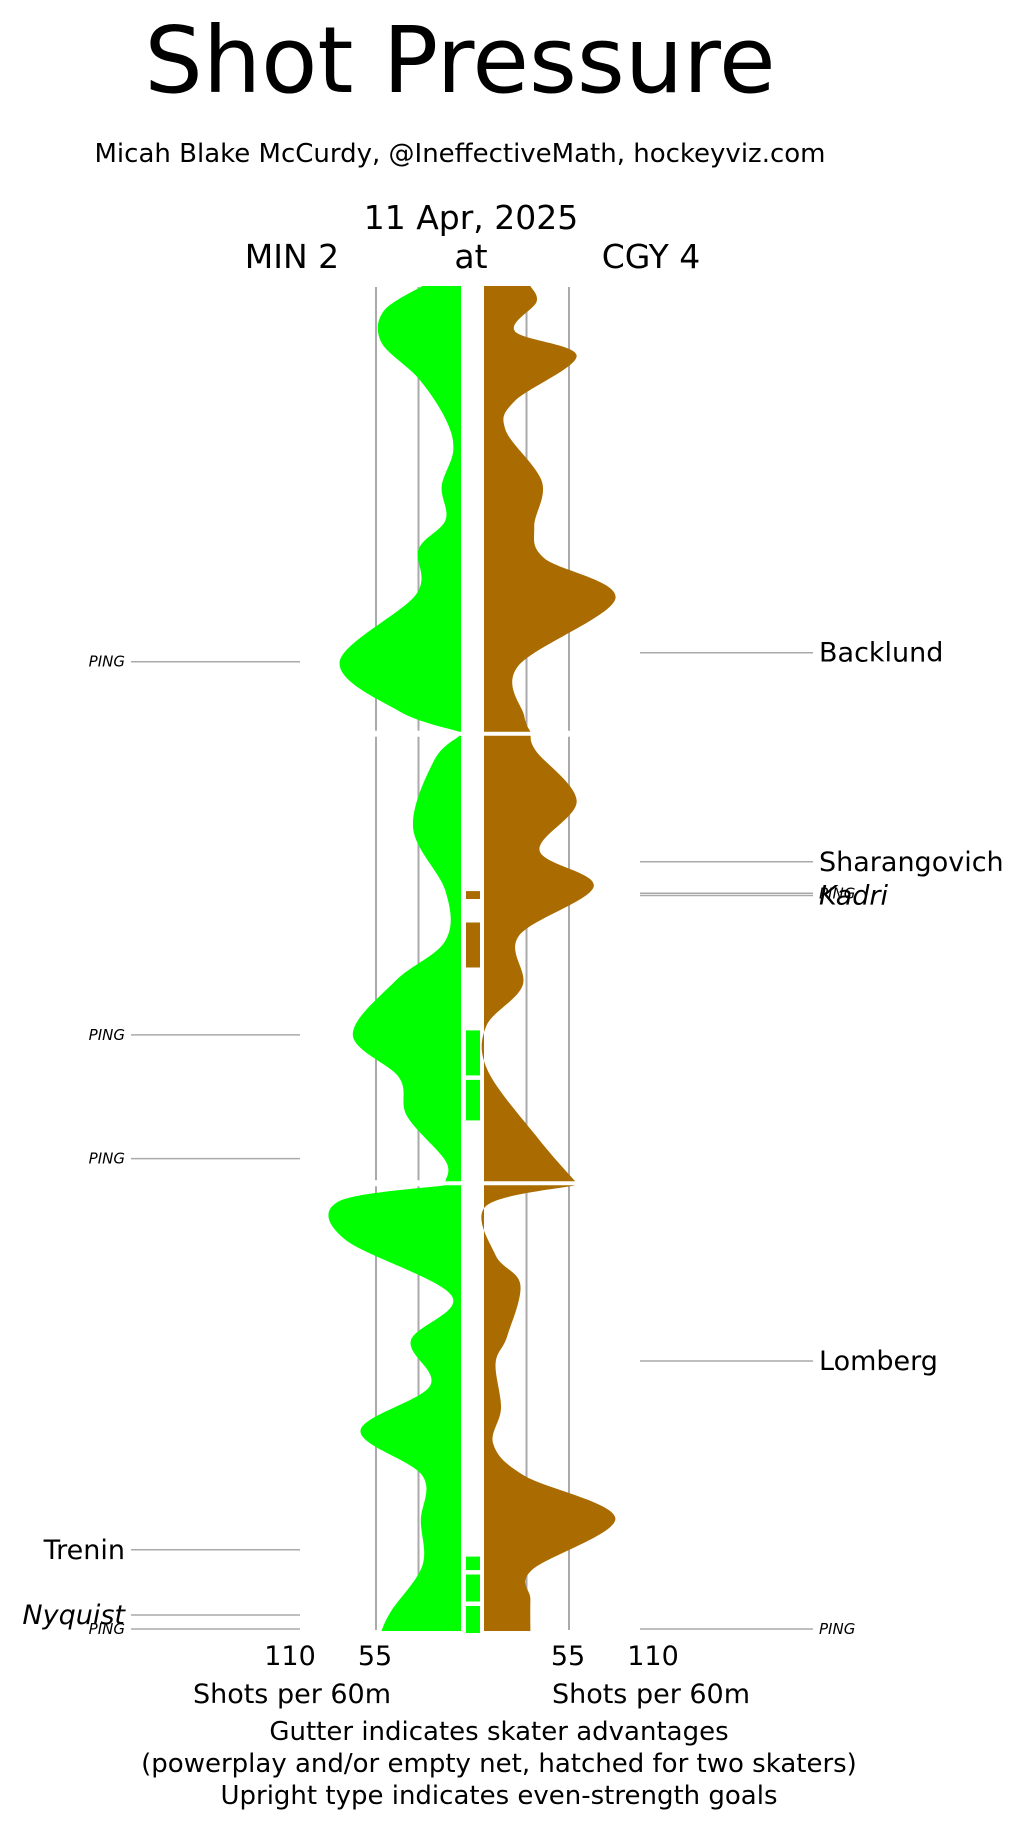  I want to click on away-team-label: MIN 2, so click(292, 256).